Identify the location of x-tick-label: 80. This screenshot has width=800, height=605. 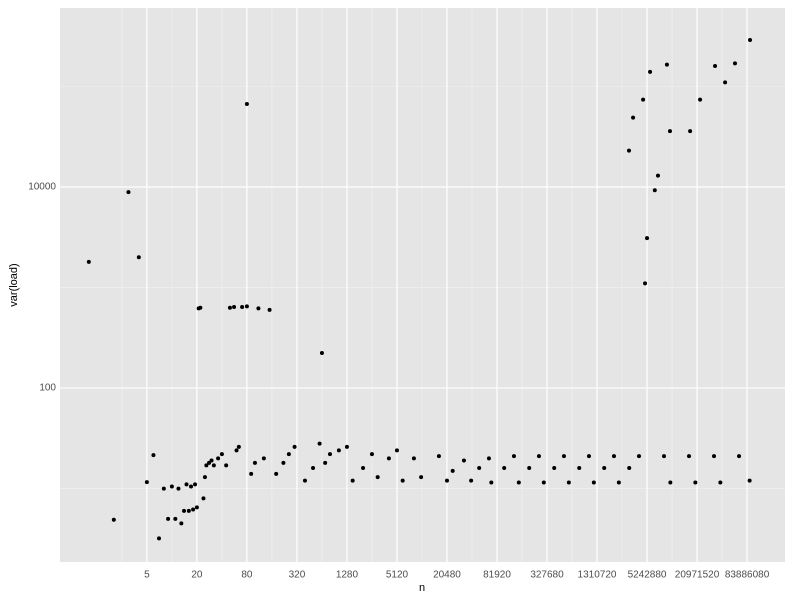
(247, 575).